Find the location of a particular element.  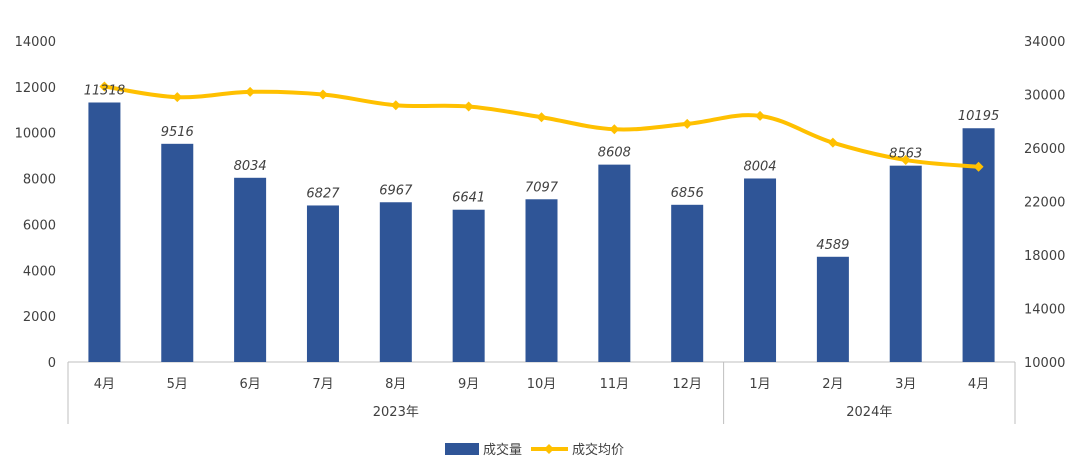

y-left-tick-label: 8000 is located at coordinates (39, 180).